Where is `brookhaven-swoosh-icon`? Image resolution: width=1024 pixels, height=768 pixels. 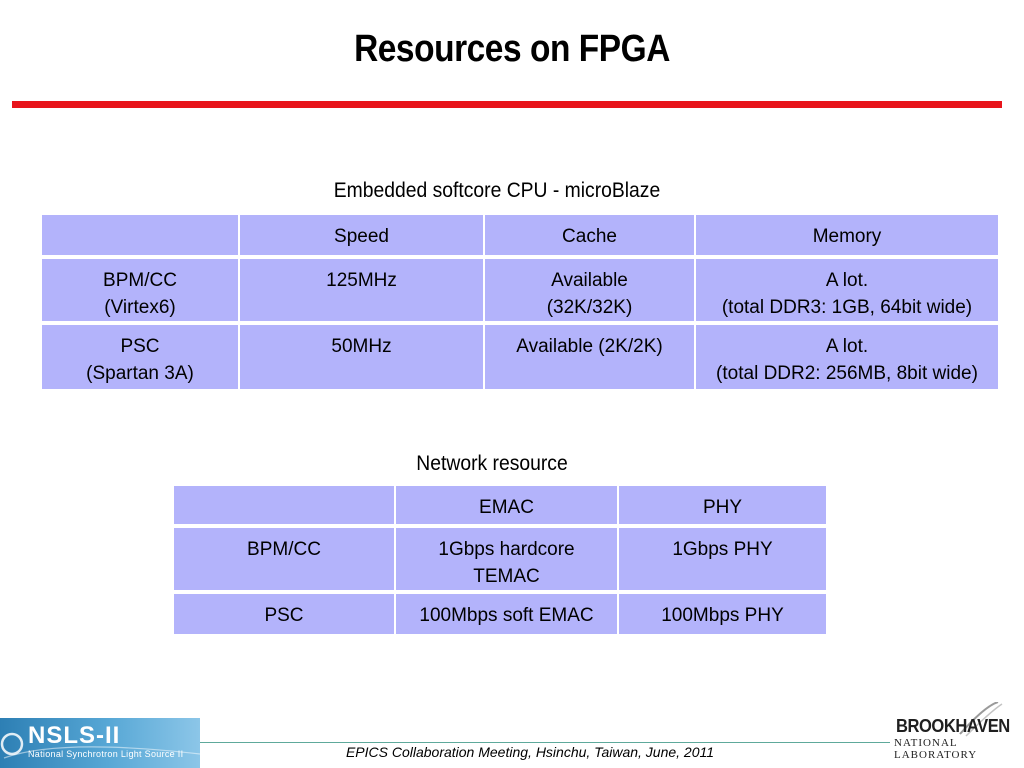
brookhaven-swoosh-icon is located at coordinates (981, 719).